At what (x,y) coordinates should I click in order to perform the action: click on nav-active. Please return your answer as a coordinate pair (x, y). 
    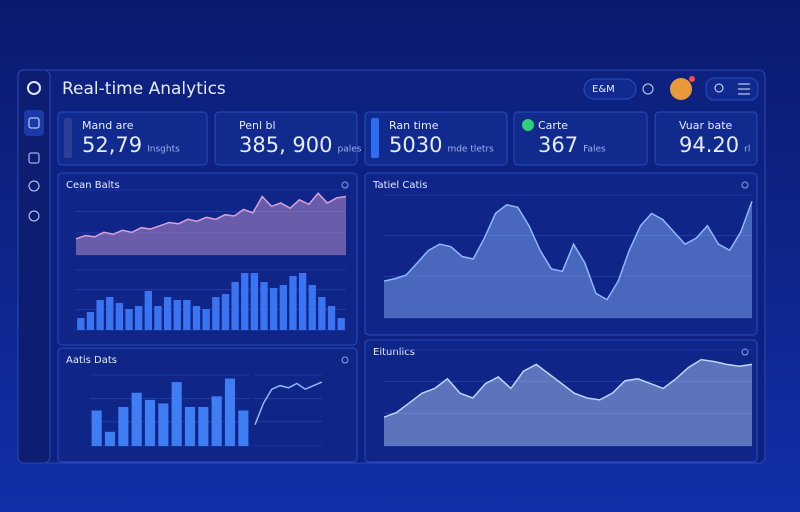
    Looking at the image, I should click on (34, 123).